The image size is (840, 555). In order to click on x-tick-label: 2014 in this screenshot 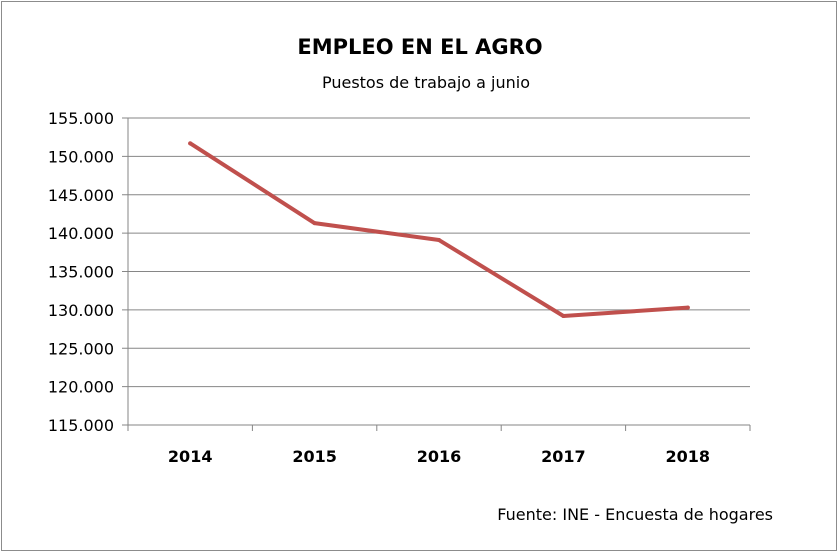, I will do `click(190, 456)`.